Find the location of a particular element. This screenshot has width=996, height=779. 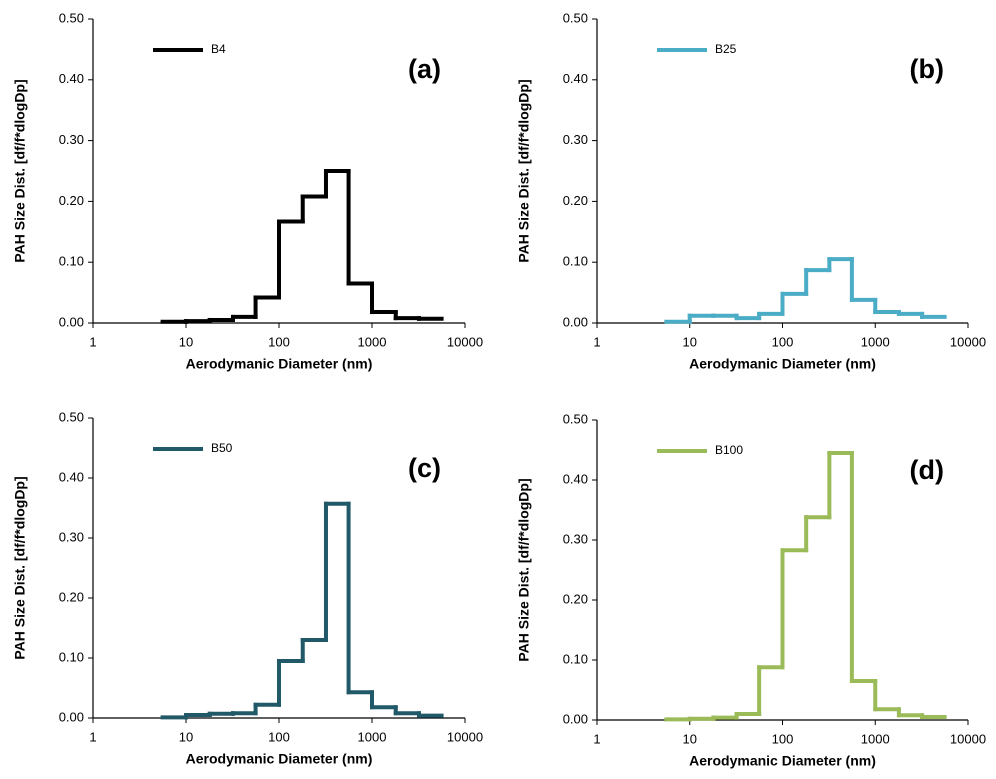

panel-label: (d) is located at coordinates (927, 470).